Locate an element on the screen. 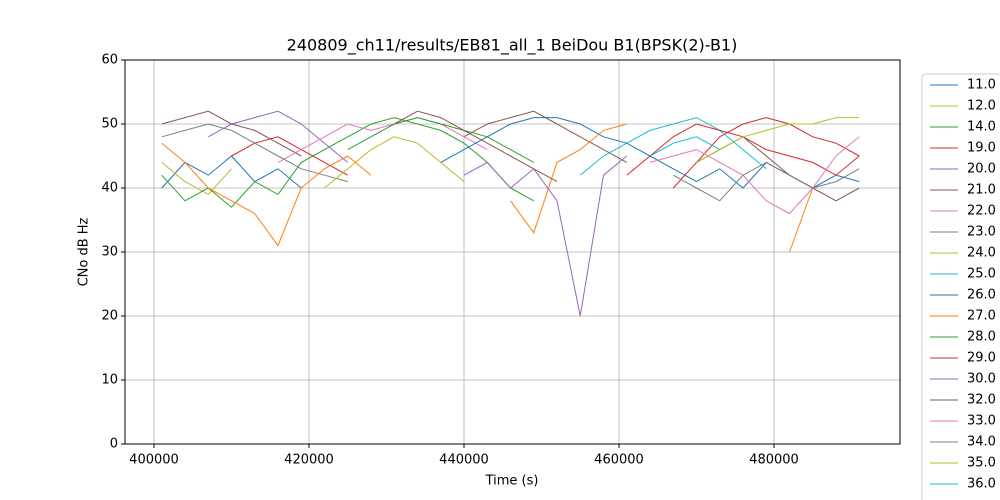 The width and height of the screenshot is (1000, 500). x-tick-label: 480000 is located at coordinates (774, 460).